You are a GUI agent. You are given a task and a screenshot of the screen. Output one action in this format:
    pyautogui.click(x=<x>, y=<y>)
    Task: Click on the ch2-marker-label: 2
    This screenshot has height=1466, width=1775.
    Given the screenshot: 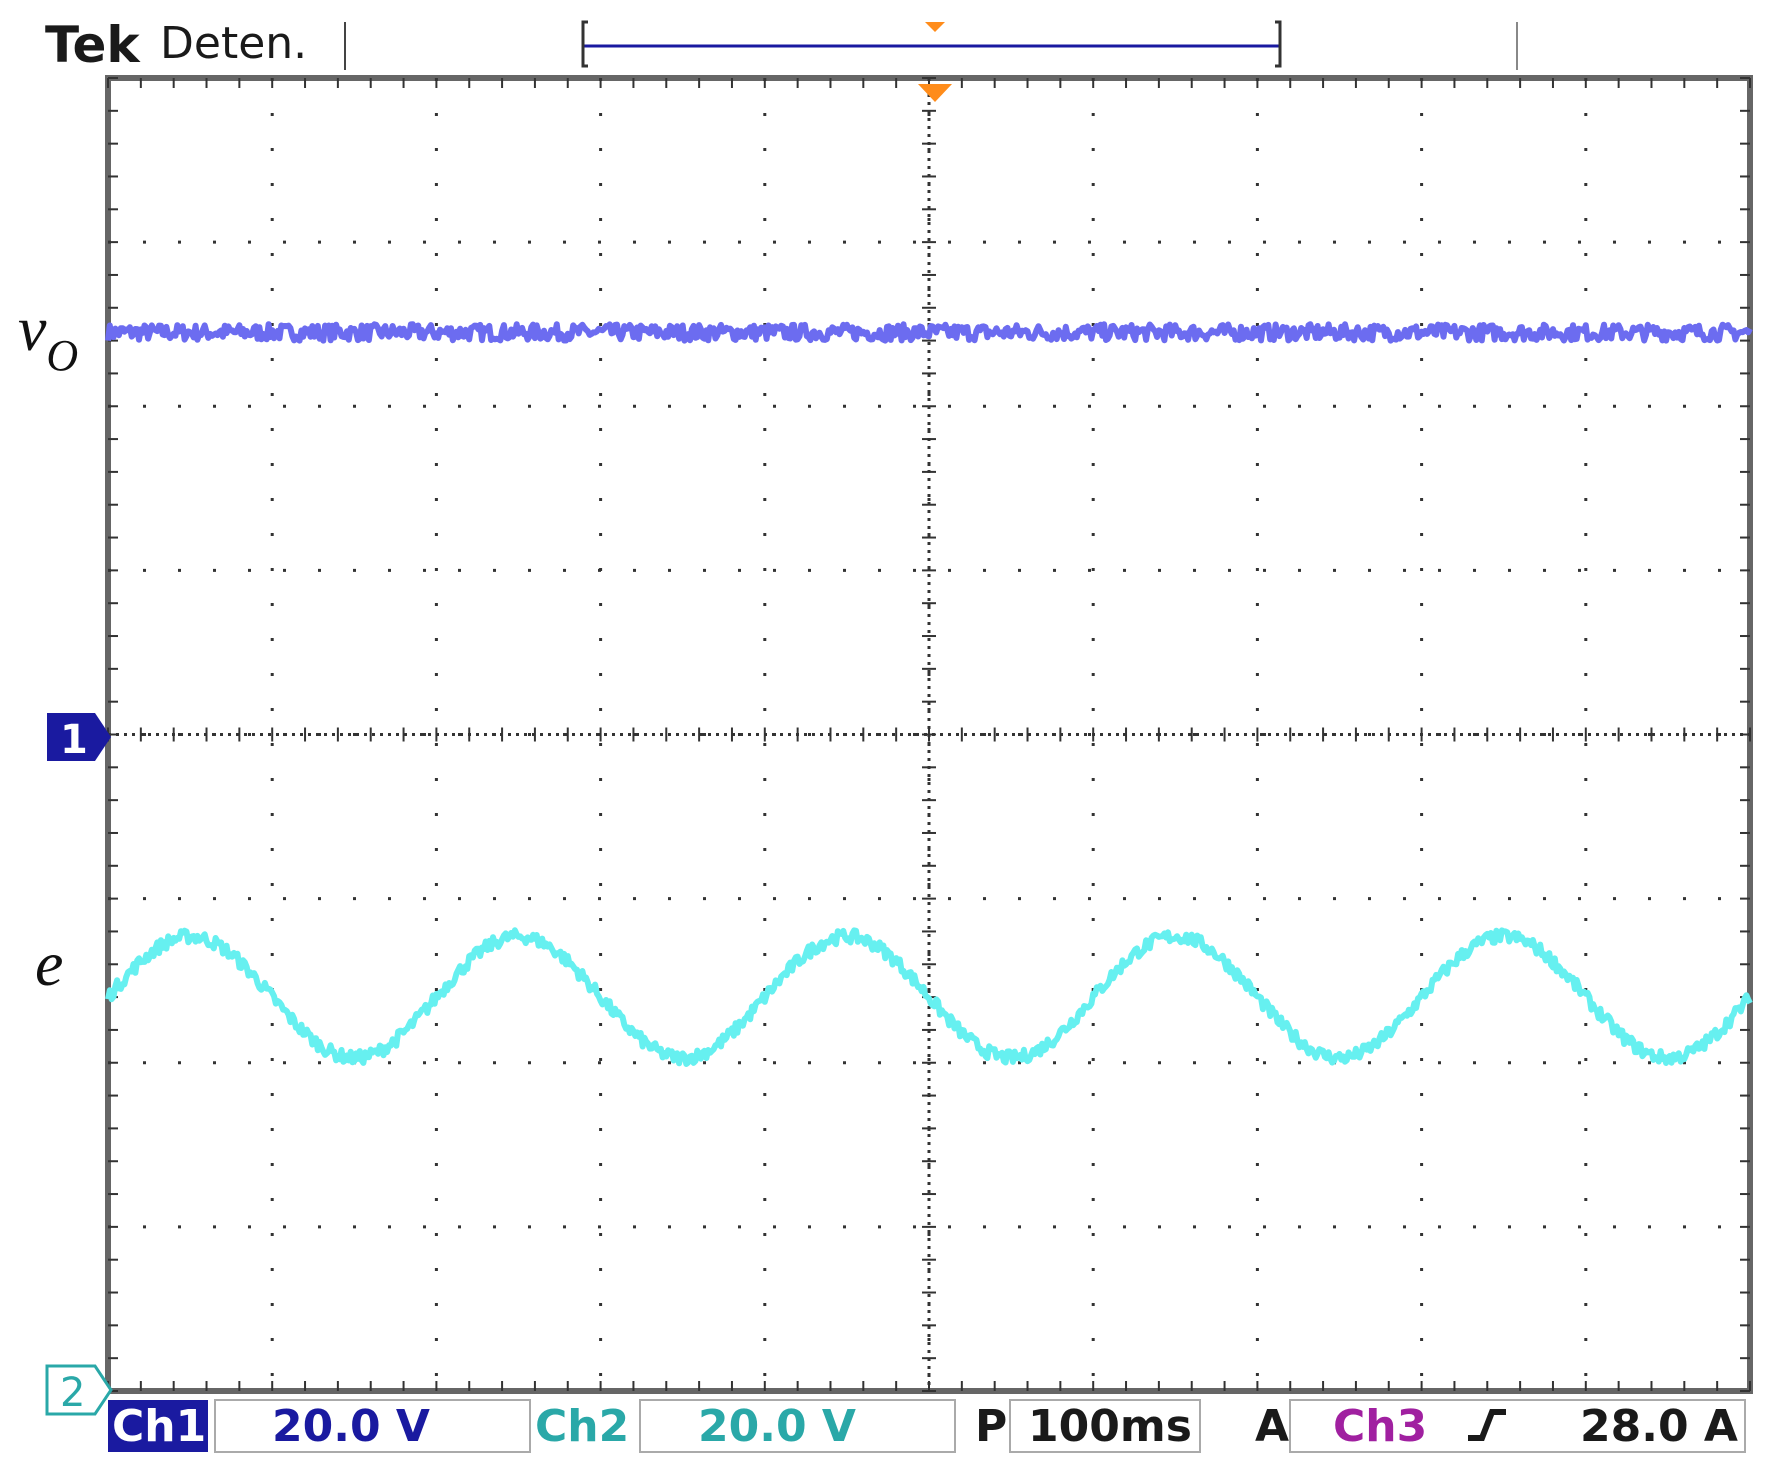 What is the action you would take?
    pyautogui.click(x=72, y=1393)
    